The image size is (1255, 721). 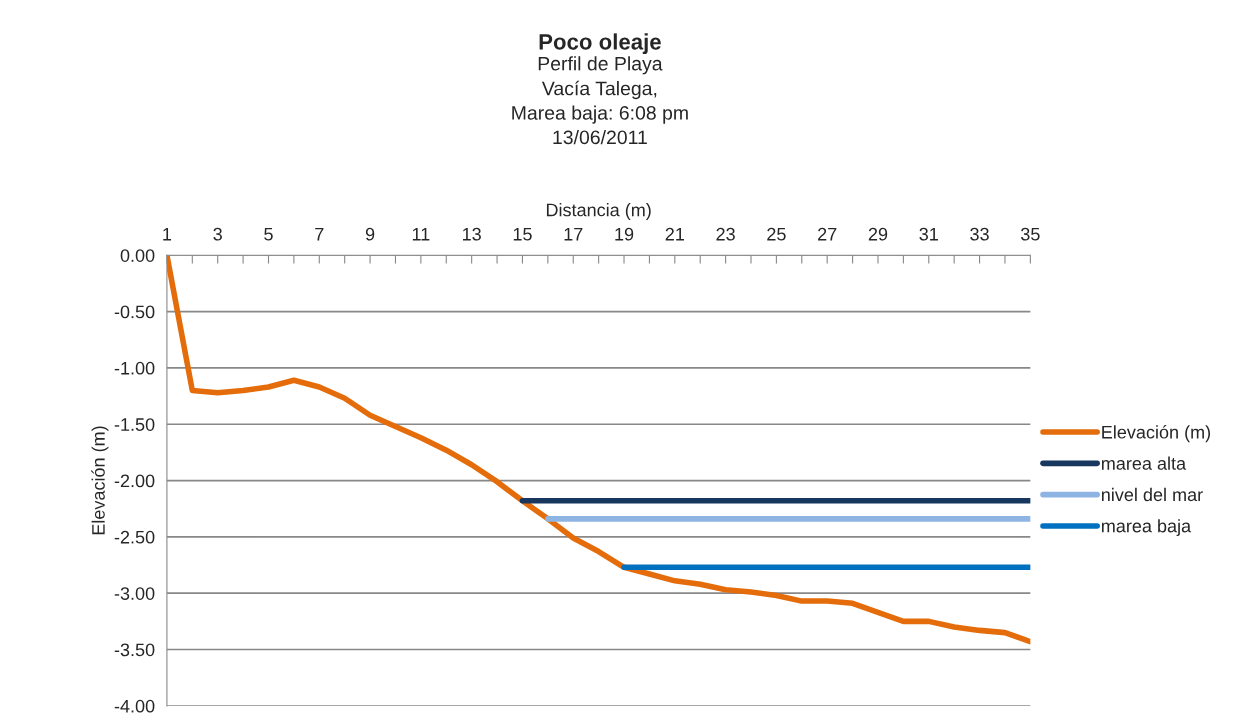 I want to click on x-tick-label: 25, so click(x=776, y=234).